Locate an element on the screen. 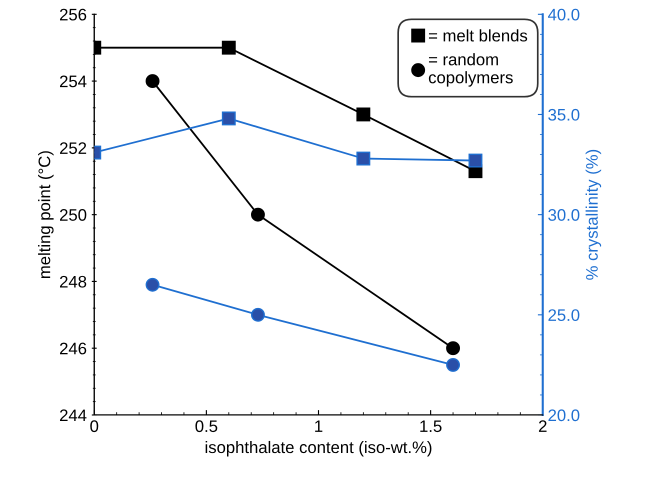 The width and height of the screenshot is (650, 477). x-tick-label: 1 is located at coordinates (318, 426).